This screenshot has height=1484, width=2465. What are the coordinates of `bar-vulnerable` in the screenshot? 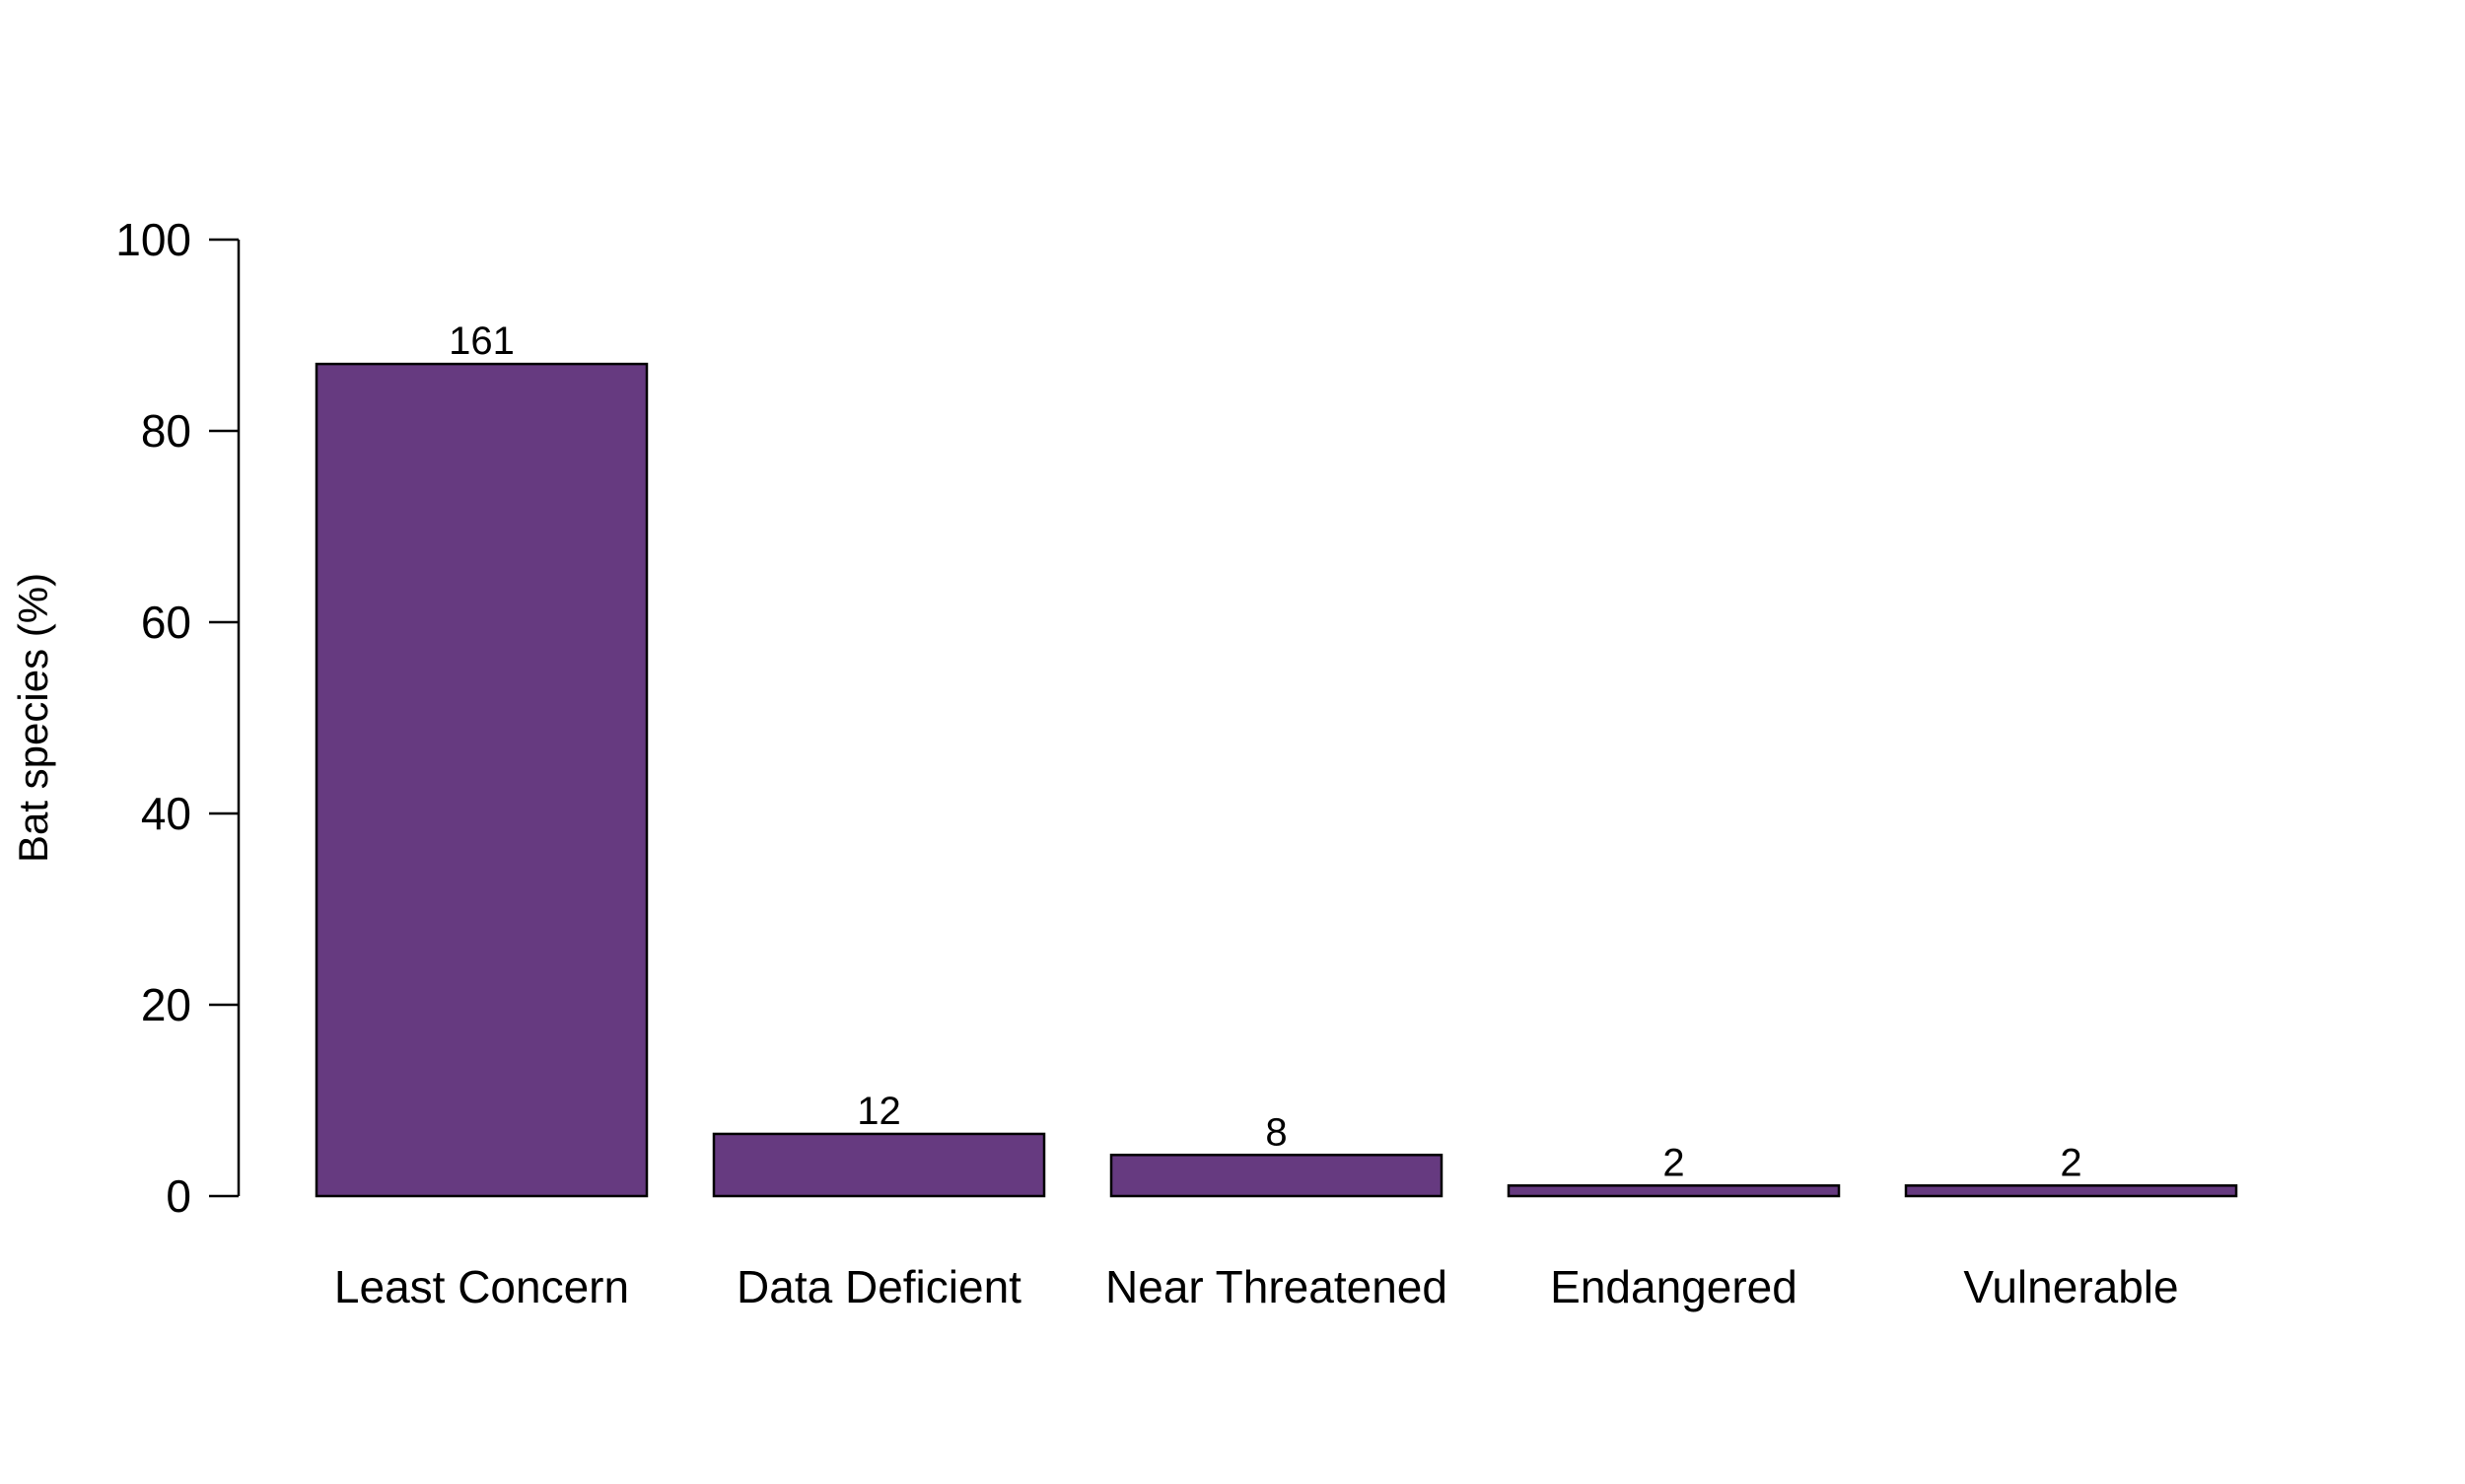 It's located at (2071, 1191).